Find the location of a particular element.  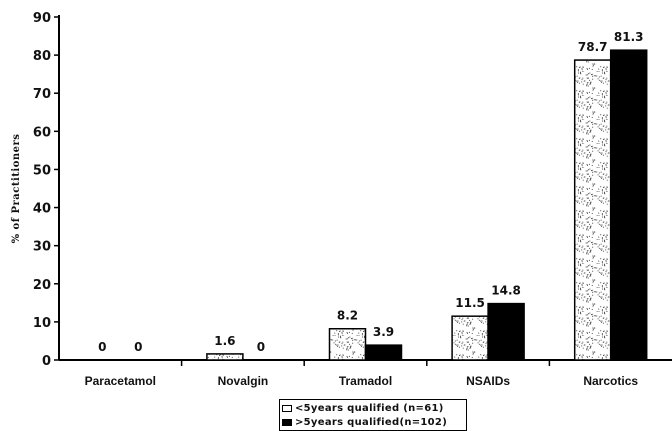

y-tick-label-50: 50 is located at coordinates (42, 170).